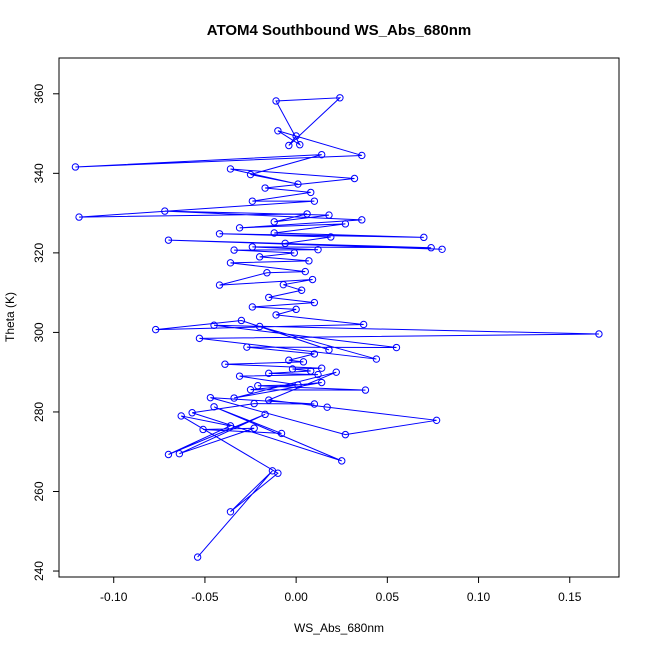  What do you see at coordinates (570, 597) in the screenshot?
I see `x-tick-label: 0.15` at bounding box center [570, 597].